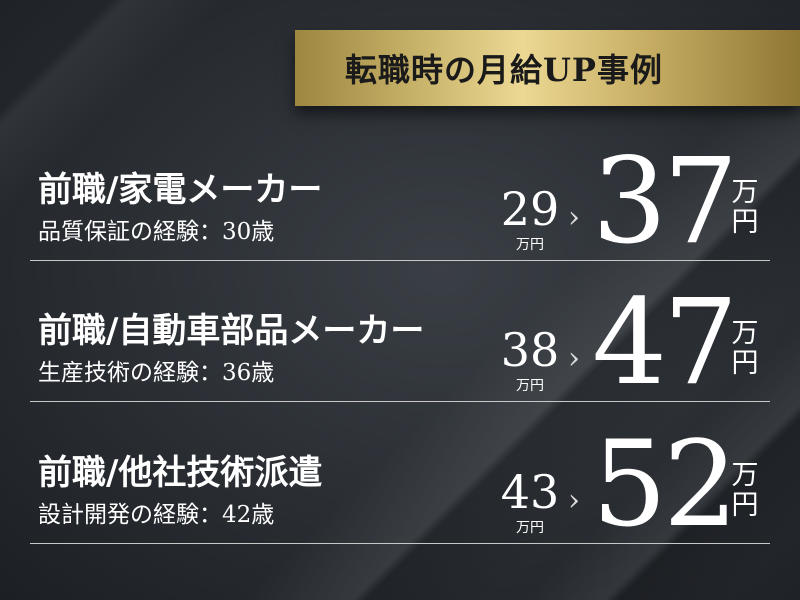 Image resolution: width=800 pixels, height=600 pixels. What do you see at coordinates (665, 342) in the screenshot?
I see `after-salary: 47` at bounding box center [665, 342].